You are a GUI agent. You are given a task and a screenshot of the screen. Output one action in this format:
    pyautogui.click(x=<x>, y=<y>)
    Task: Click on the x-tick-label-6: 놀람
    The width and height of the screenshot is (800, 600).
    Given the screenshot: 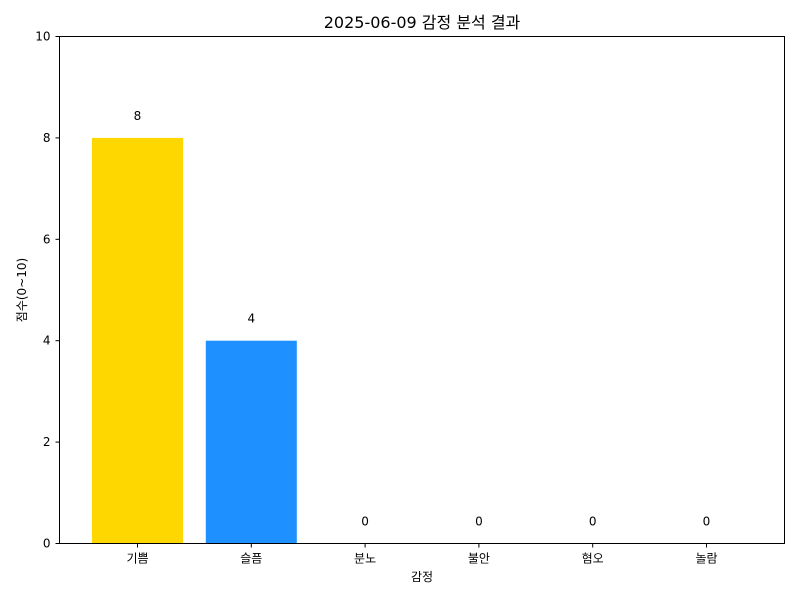 What is the action you would take?
    pyautogui.click(x=706, y=559)
    